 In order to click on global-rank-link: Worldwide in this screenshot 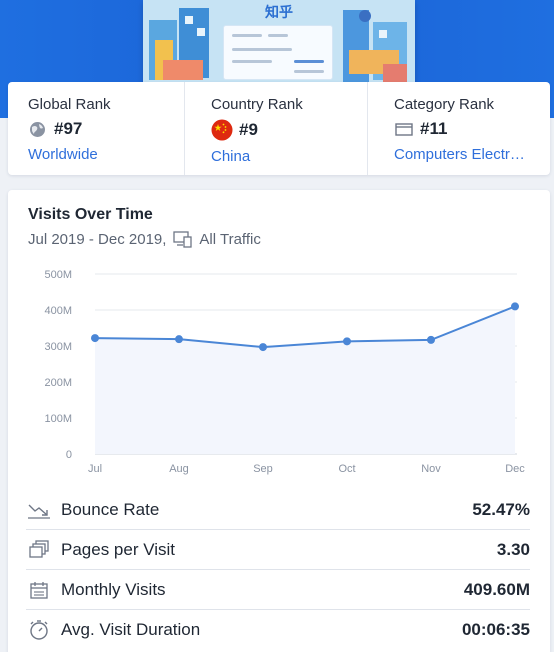, I will do `click(63, 154)`.